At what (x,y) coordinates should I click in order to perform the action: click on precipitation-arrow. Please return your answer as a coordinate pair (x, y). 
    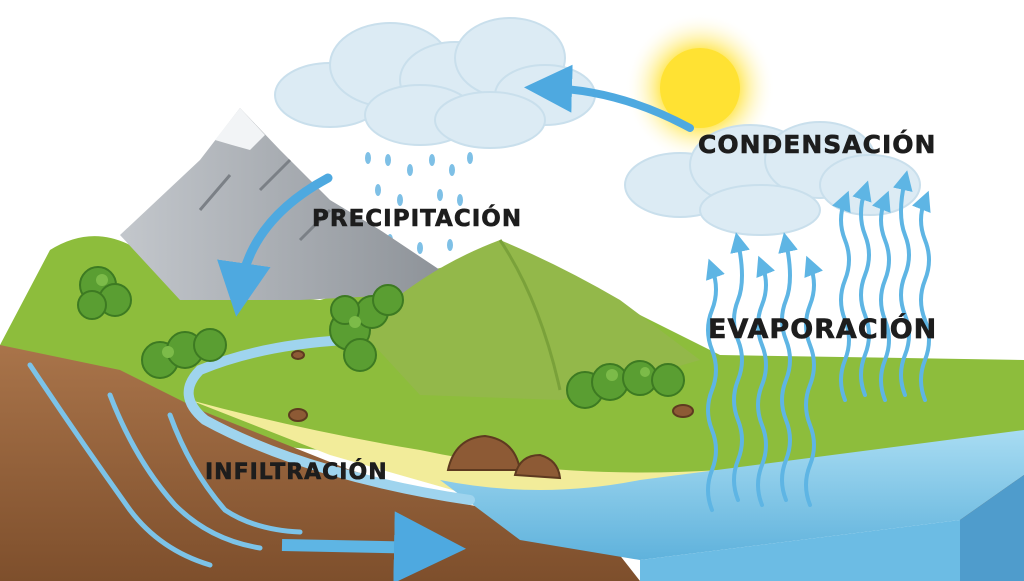
    Looking at the image, I should click on (275, 245).